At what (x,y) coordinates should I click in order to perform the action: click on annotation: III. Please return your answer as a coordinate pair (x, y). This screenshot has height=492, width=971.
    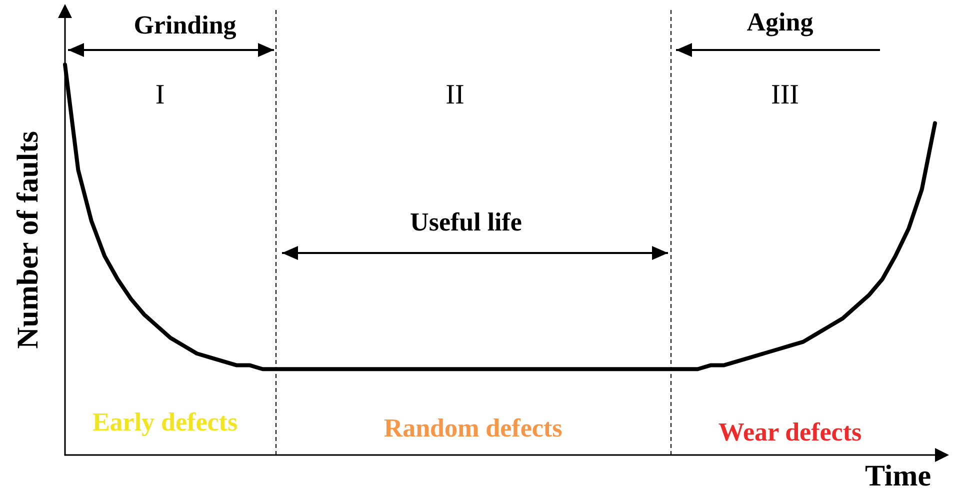
    Looking at the image, I should click on (785, 95).